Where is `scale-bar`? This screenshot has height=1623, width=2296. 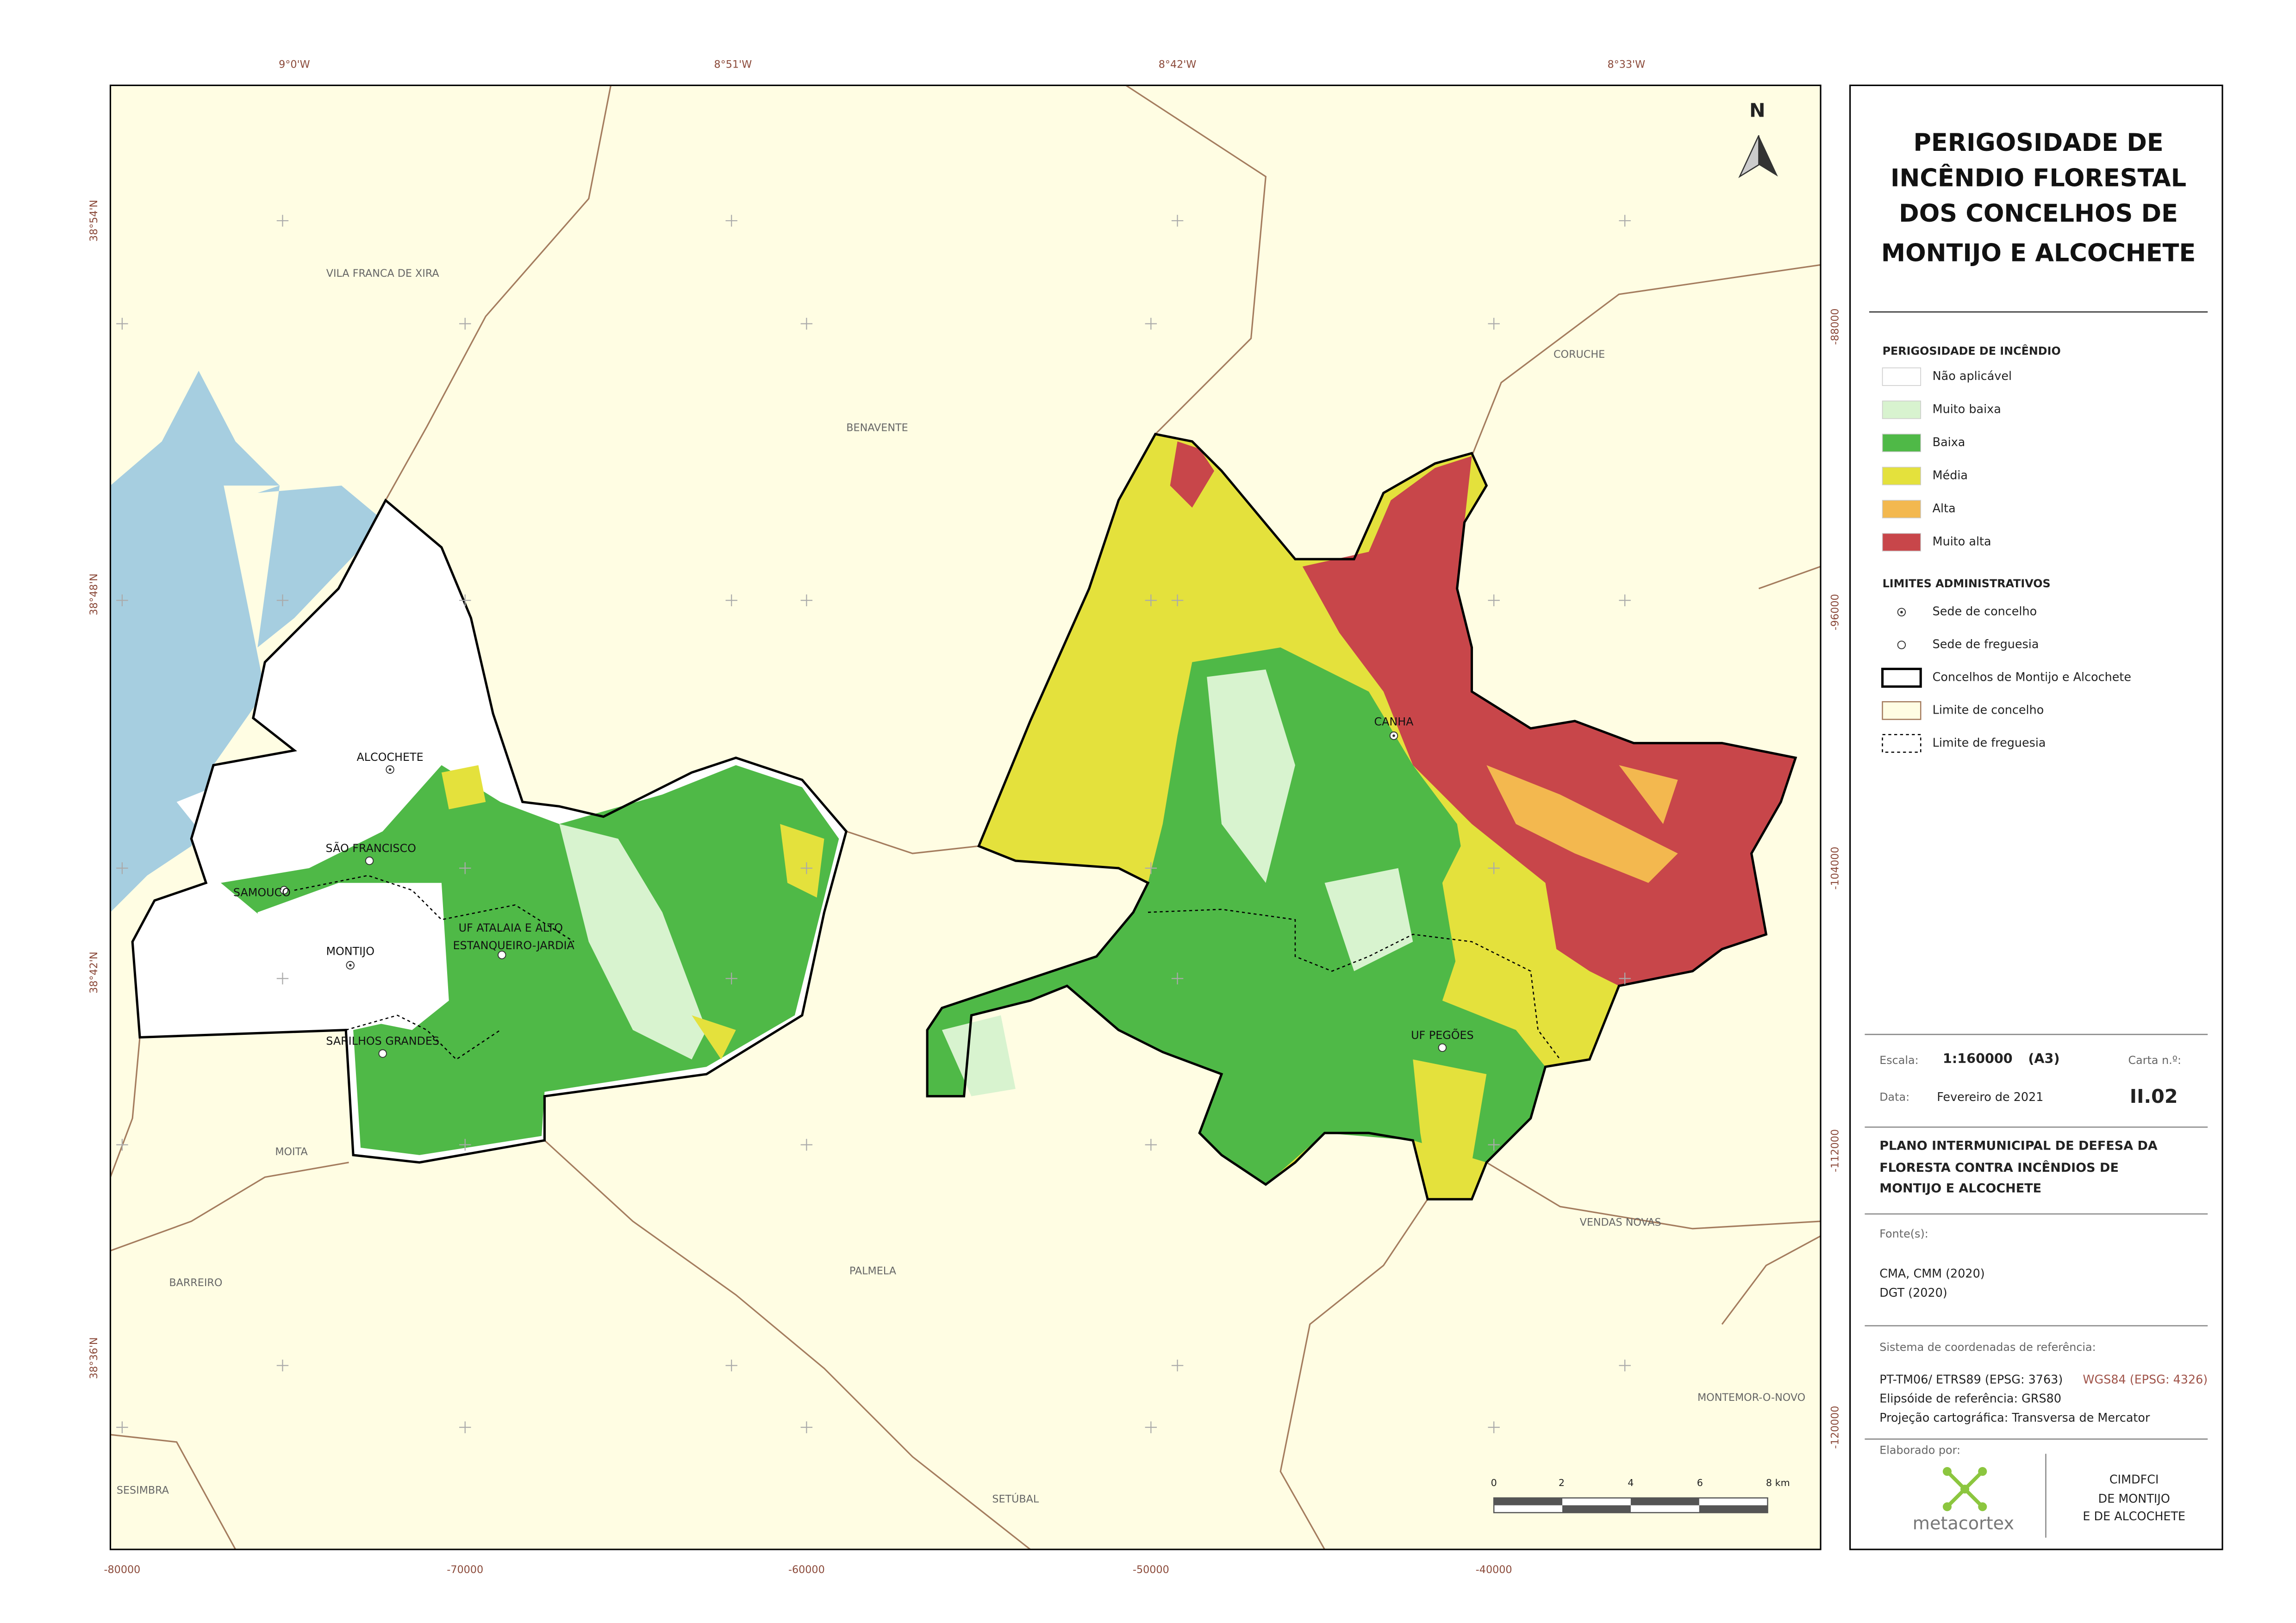
scale-bar is located at coordinates (1630, 1505).